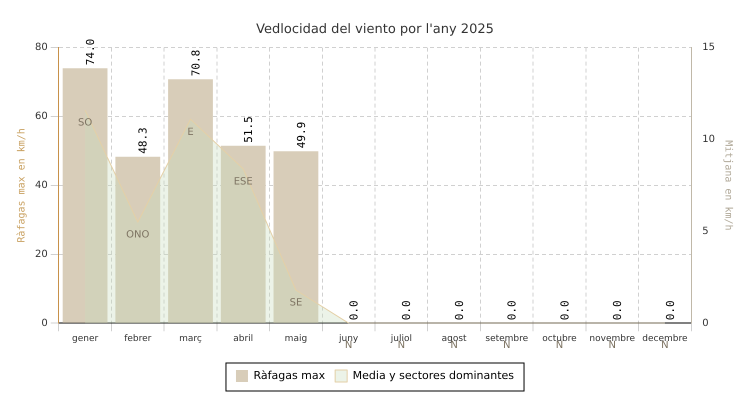 Image resolution: width=750 pixels, height=400 pixels. Describe the element at coordinates (296, 303) in the screenshot. I see `data-label: SE` at that location.